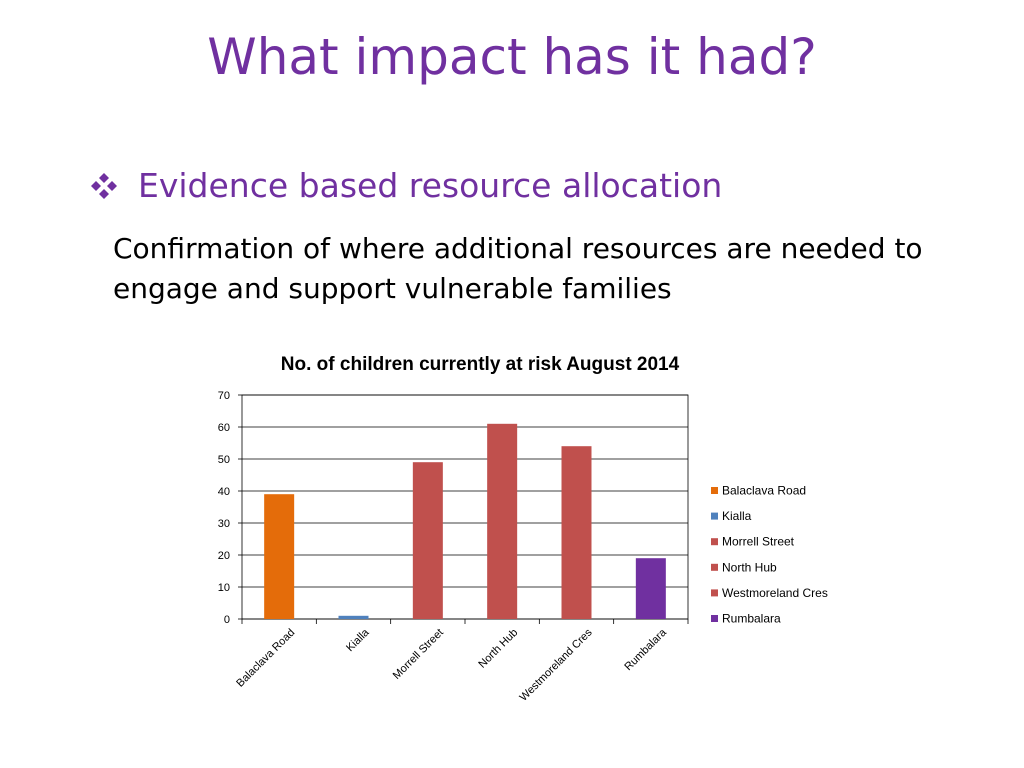 The image size is (1024, 768). What do you see at coordinates (465, 521) in the screenshot?
I see `bars-layer` at bounding box center [465, 521].